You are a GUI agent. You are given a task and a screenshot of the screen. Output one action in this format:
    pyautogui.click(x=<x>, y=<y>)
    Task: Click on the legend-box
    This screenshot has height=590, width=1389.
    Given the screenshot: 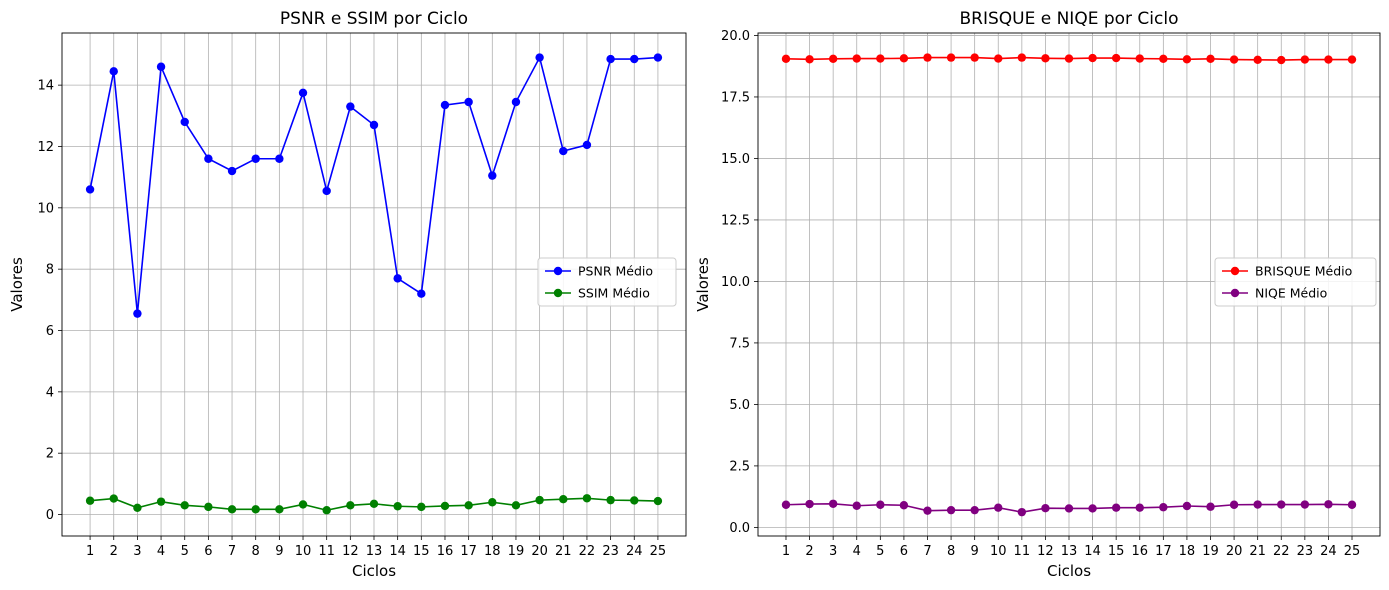 What is the action you would take?
    pyautogui.click(x=1295, y=282)
    